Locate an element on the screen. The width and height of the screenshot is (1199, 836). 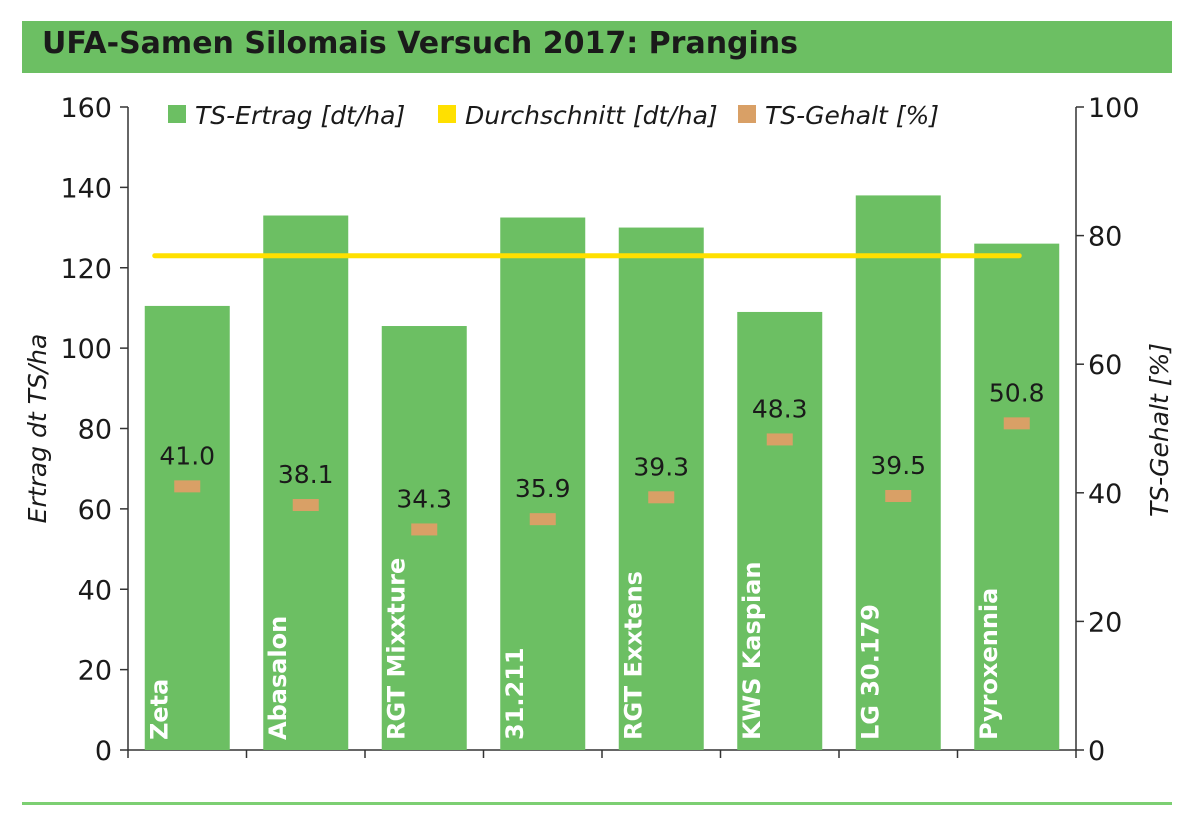
y-tick-label-left: 160 is located at coordinates (86, 108).